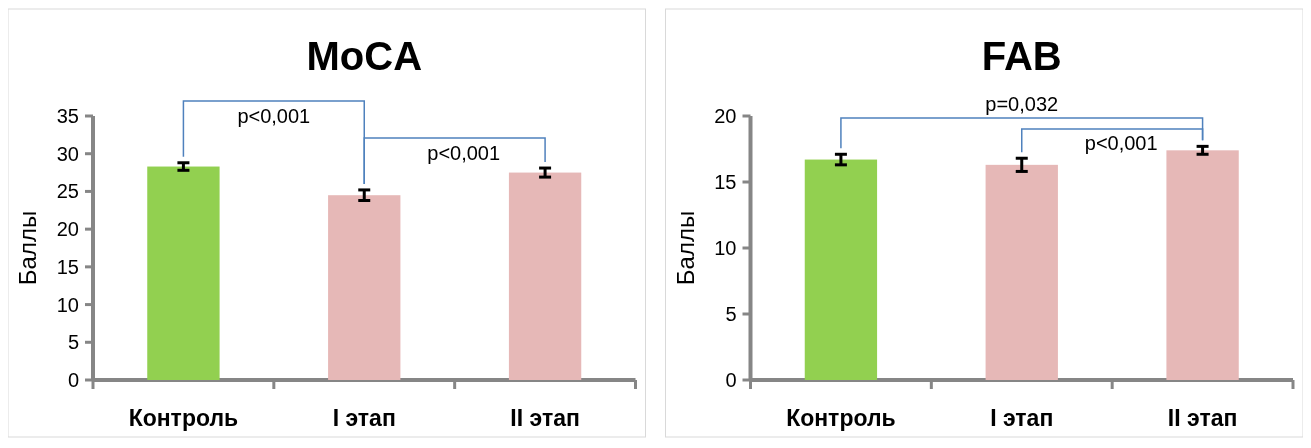  I want to click on chart-title: MoCA, so click(364, 56).